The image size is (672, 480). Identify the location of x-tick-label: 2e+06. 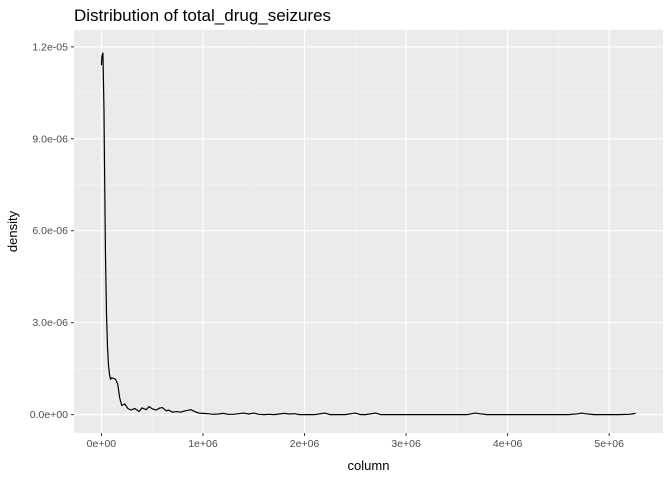
(305, 444).